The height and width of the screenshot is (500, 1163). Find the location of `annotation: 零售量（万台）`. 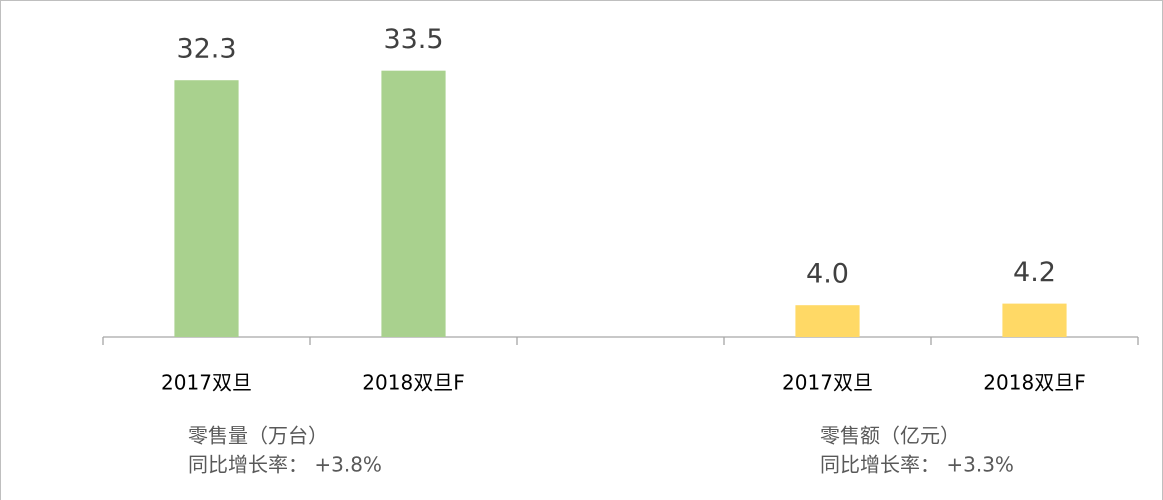

annotation: 零售量（万台） is located at coordinates (258, 436).